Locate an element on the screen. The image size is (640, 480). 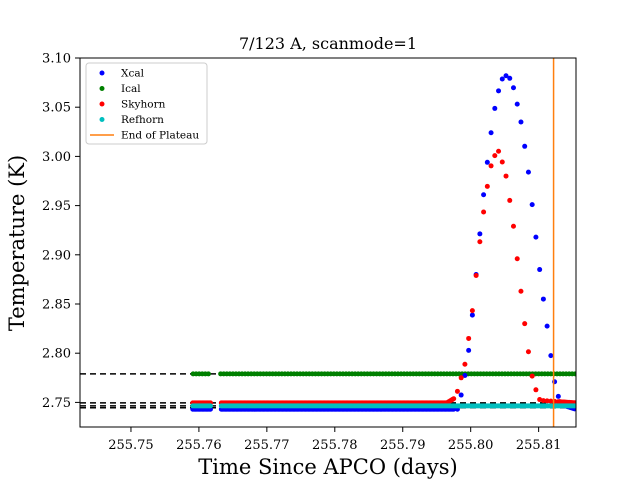
legend: Xcal Ical Skyhorn Refhorn End of Plateau is located at coordinates (146, 103).